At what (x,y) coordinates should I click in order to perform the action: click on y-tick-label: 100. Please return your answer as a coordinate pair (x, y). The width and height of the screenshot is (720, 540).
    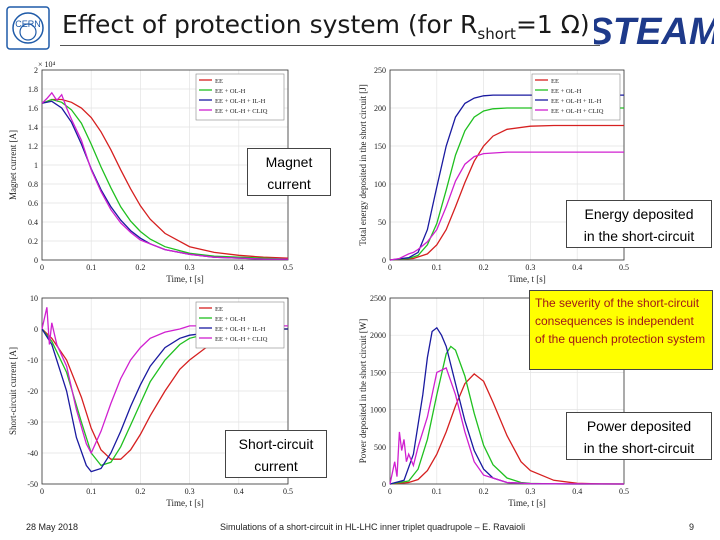
    Looking at the image, I should click on (380, 184).